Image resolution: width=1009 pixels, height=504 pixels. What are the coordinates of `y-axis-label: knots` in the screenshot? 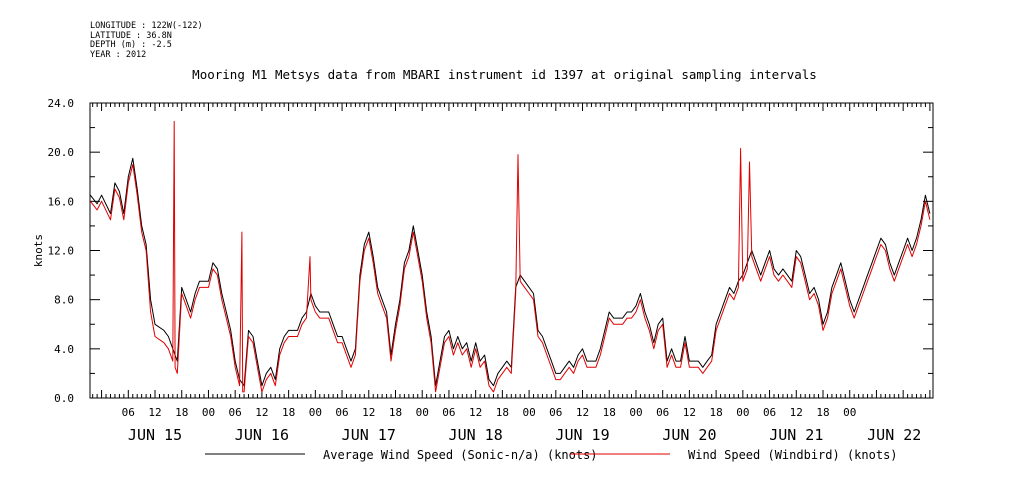 It's located at (38, 250).